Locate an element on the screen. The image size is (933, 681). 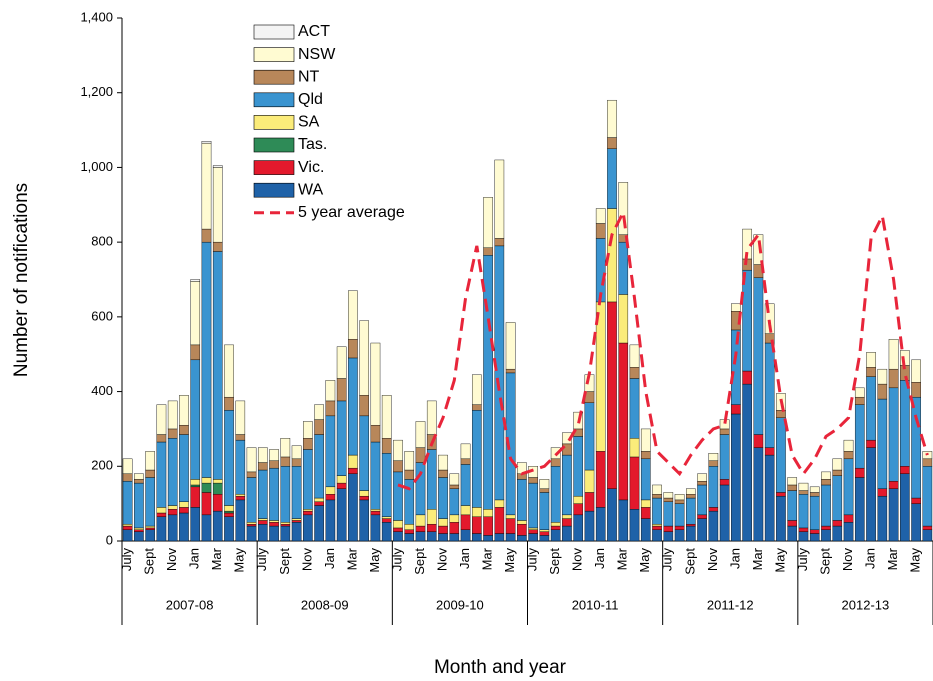
y-axis-title: Number of notifications is located at coordinates (21, 280).